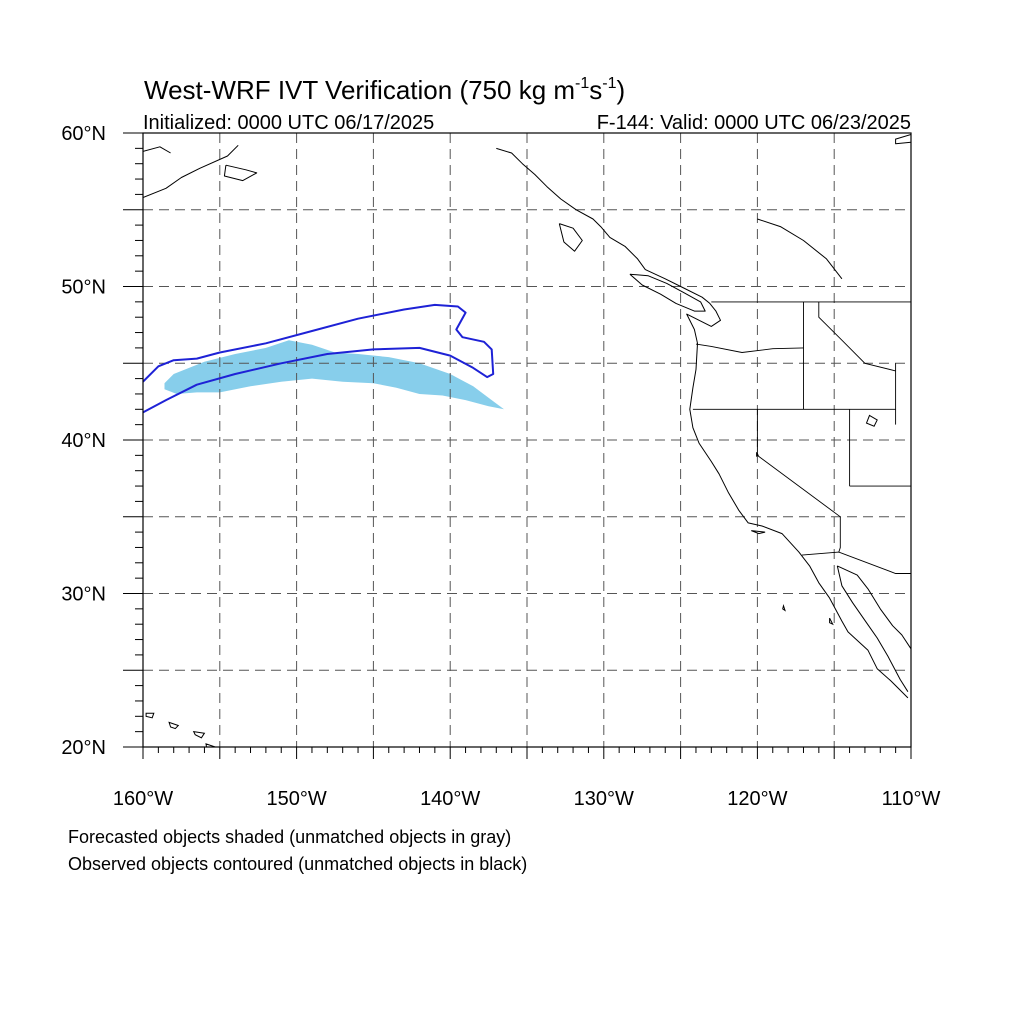  Describe the element at coordinates (604, 799) in the screenshot. I see `lon-tick-label: 130°W` at that location.